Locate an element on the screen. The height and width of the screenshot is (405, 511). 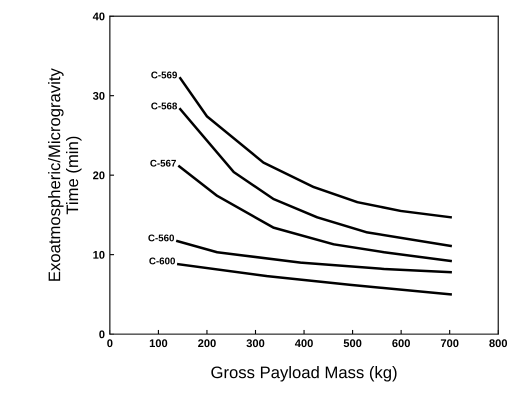
x-tick-label: 100 is located at coordinates (159, 343).